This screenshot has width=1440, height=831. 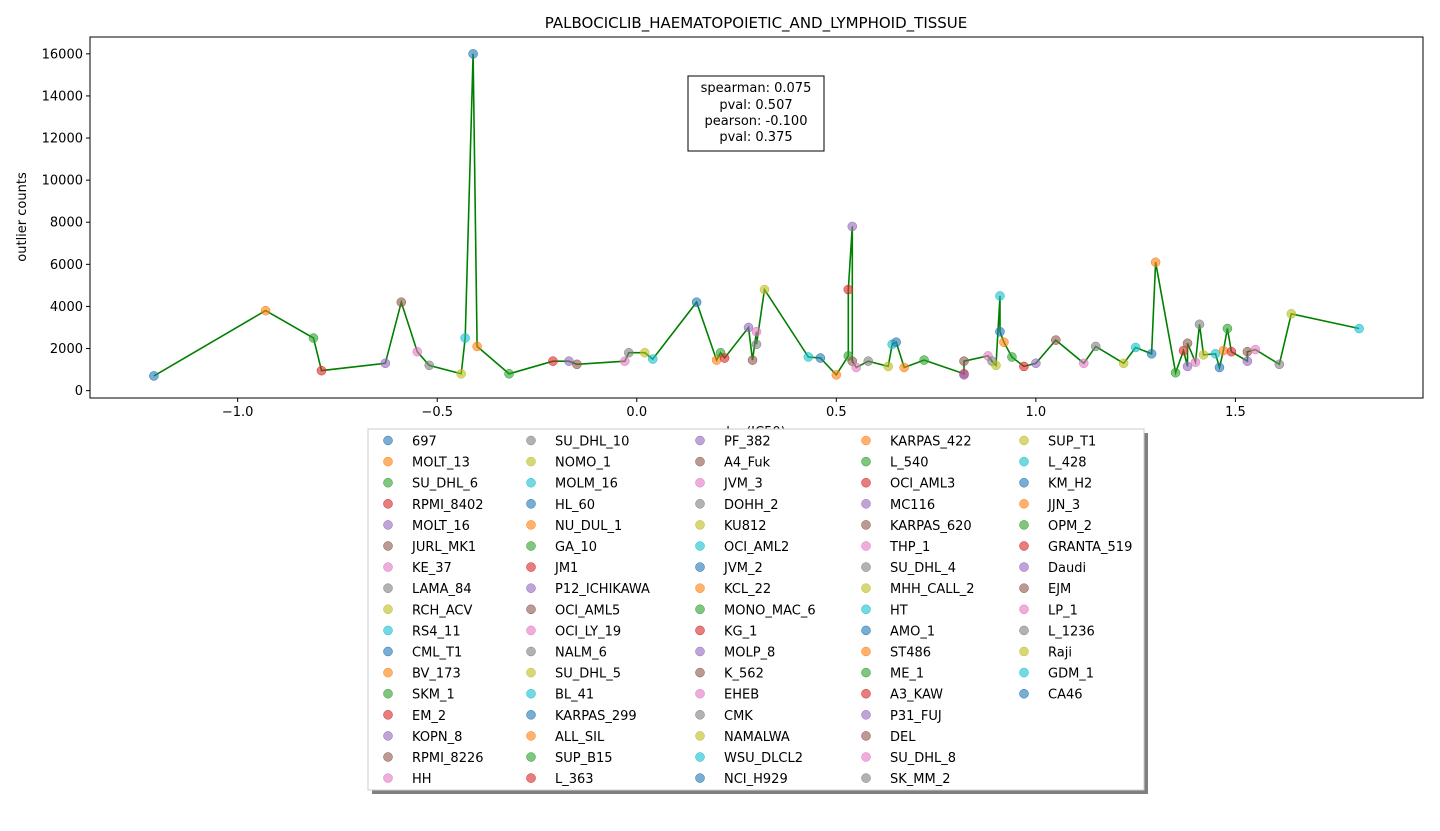 I want to click on legend-label: SK_MM_2, so click(x=920, y=779).